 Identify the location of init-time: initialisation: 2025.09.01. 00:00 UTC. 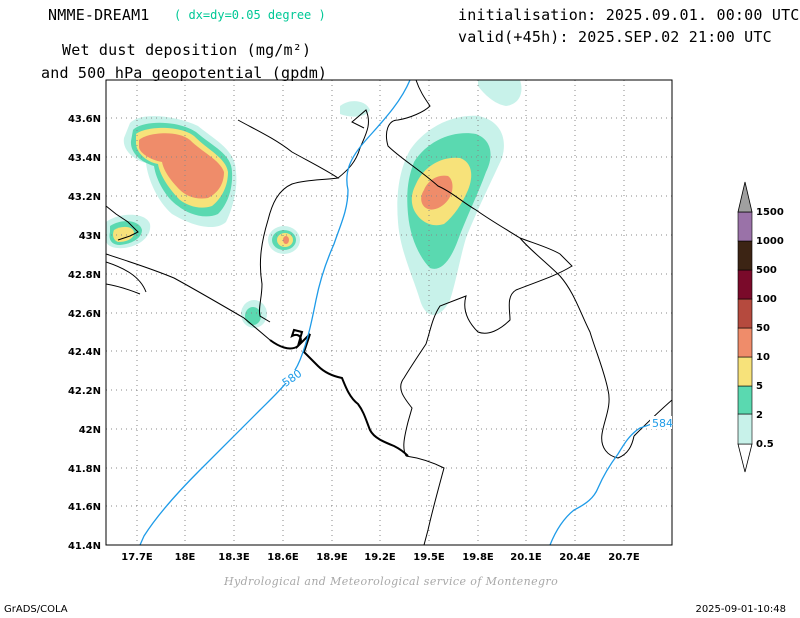
(629, 15).